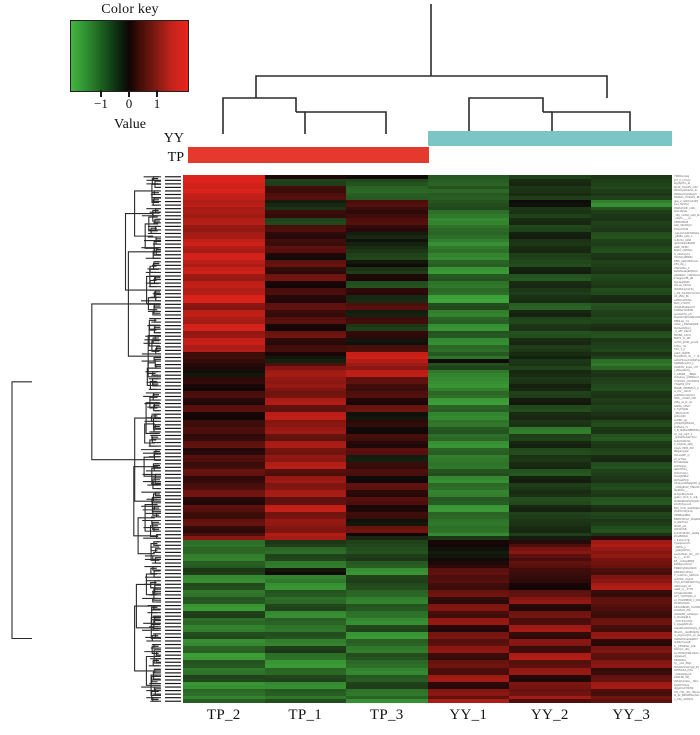  What do you see at coordinates (682, 678) in the screenshot?
I see `row-label: eSR13kl_6M_` at bounding box center [682, 678].